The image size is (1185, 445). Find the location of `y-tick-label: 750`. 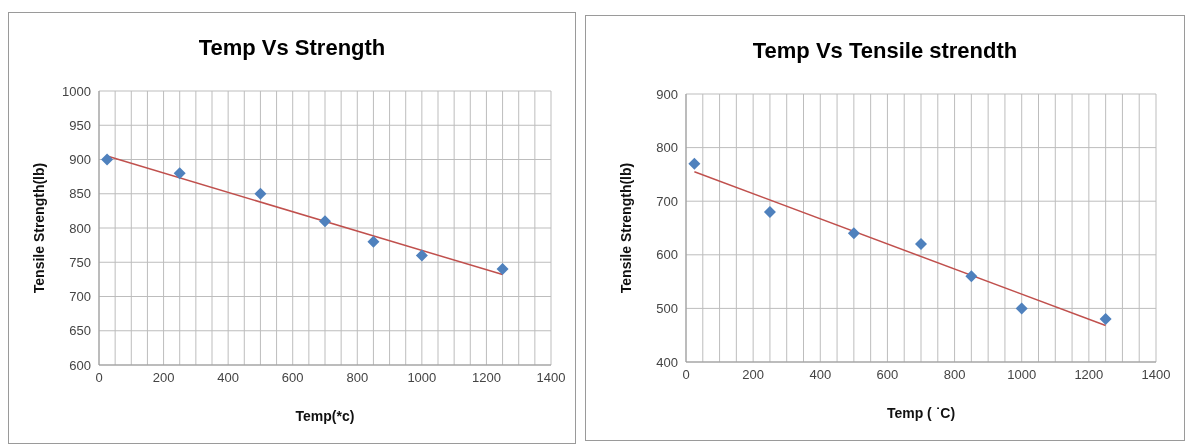

y-tick-label: 750 is located at coordinates (80, 262).